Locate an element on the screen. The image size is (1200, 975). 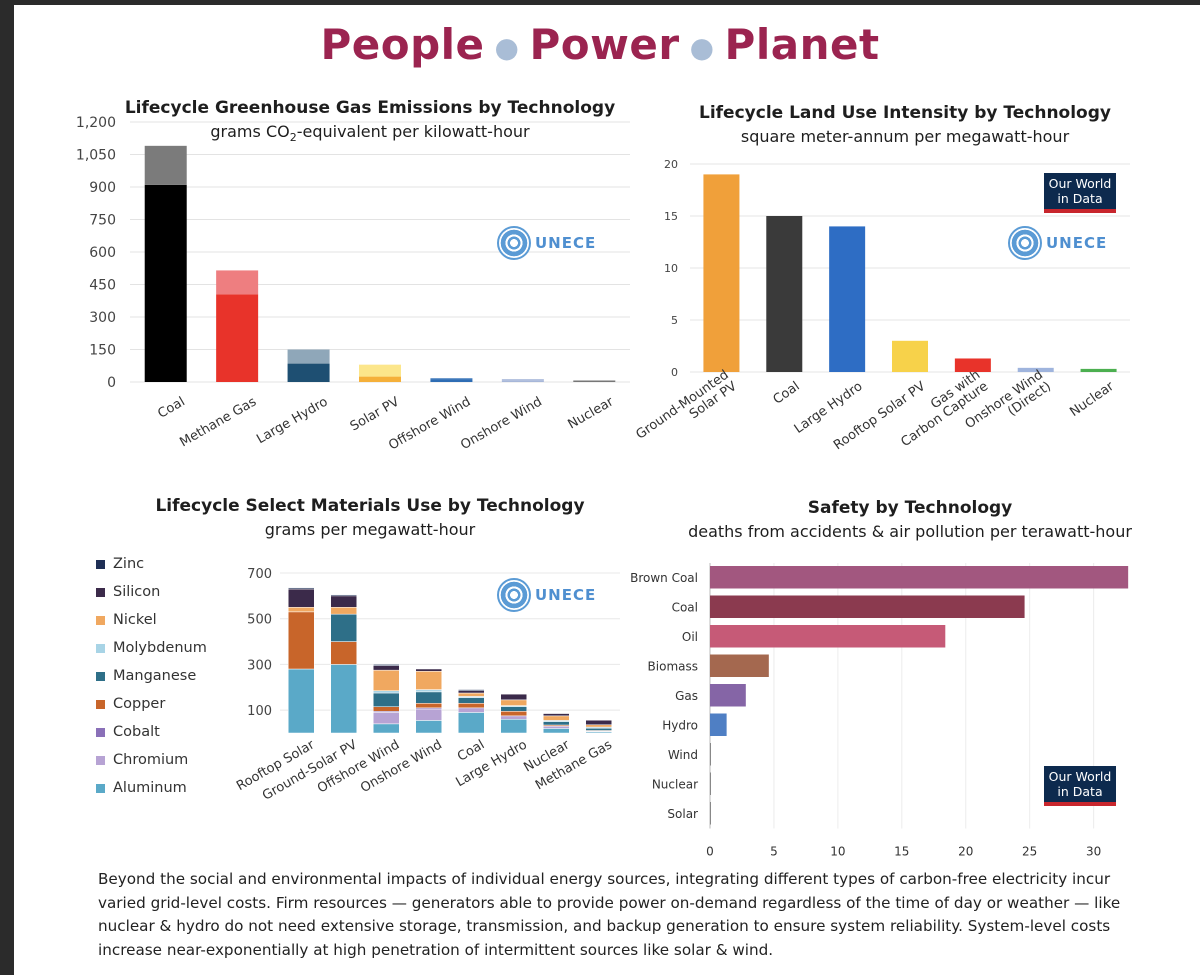
y-tick-label: Oil is located at coordinates (690, 637).